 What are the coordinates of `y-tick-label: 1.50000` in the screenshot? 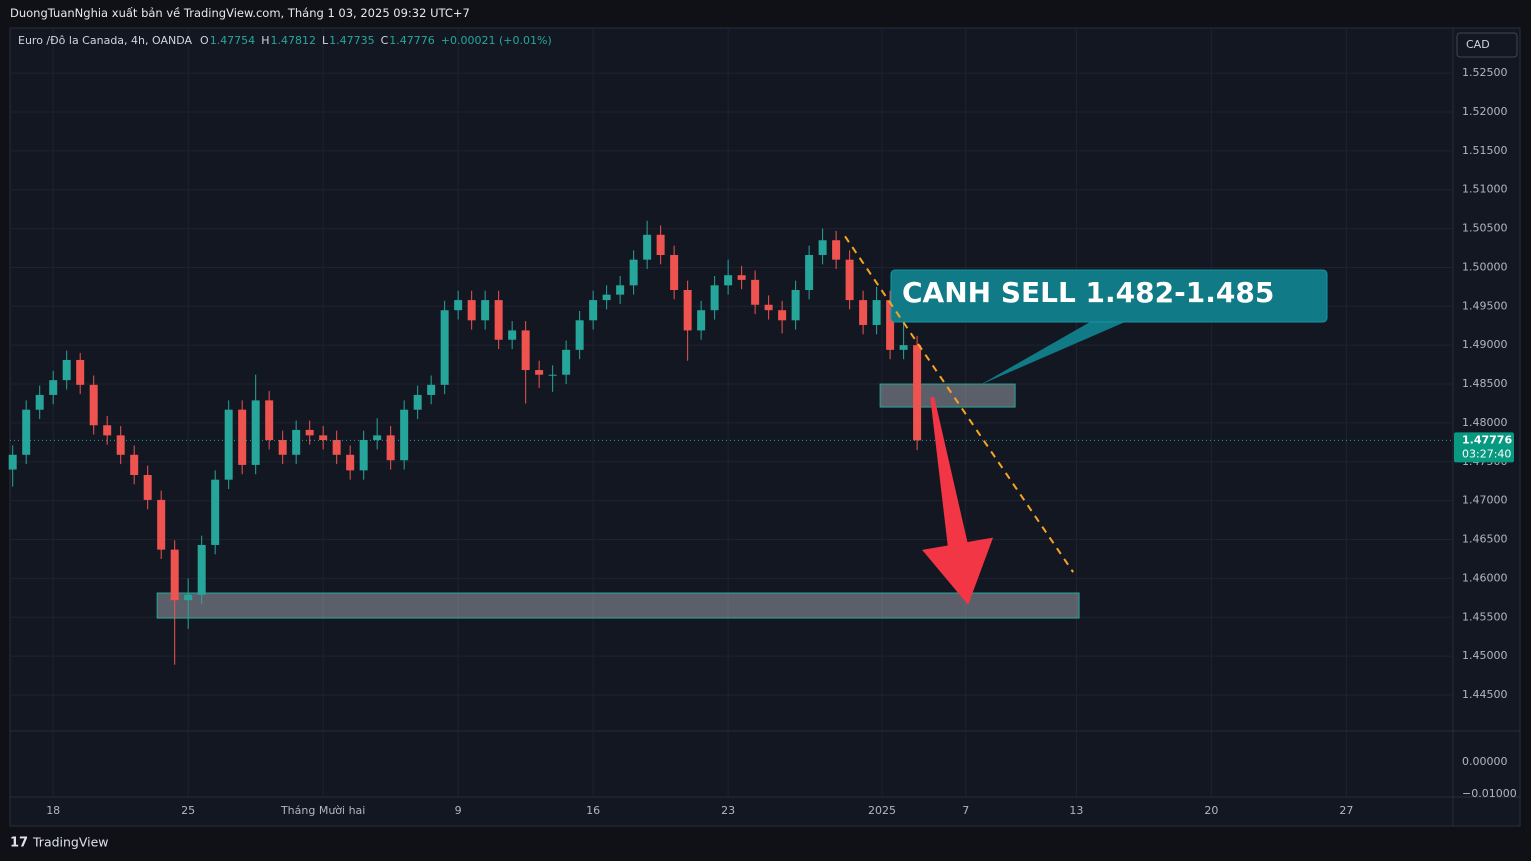 It's located at (1485, 266).